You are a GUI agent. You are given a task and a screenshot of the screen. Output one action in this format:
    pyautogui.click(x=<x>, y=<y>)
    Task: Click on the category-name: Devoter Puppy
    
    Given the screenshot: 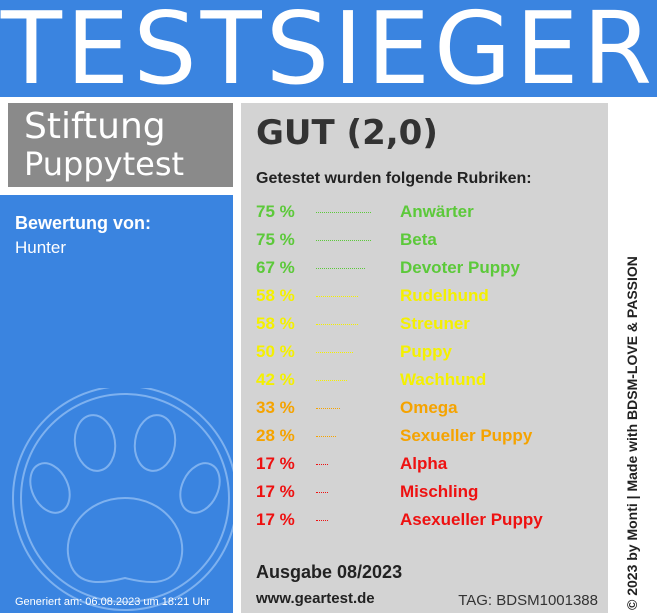 What is the action you would take?
    pyautogui.click(x=460, y=267)
    